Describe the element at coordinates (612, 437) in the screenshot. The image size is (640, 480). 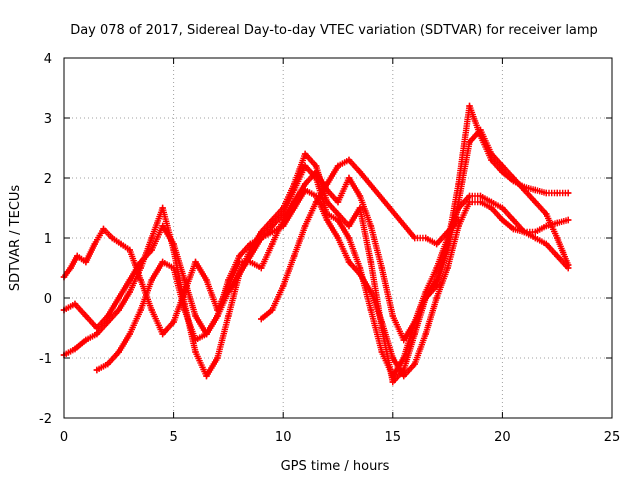
I see `x-tick-label: 25` at that location.